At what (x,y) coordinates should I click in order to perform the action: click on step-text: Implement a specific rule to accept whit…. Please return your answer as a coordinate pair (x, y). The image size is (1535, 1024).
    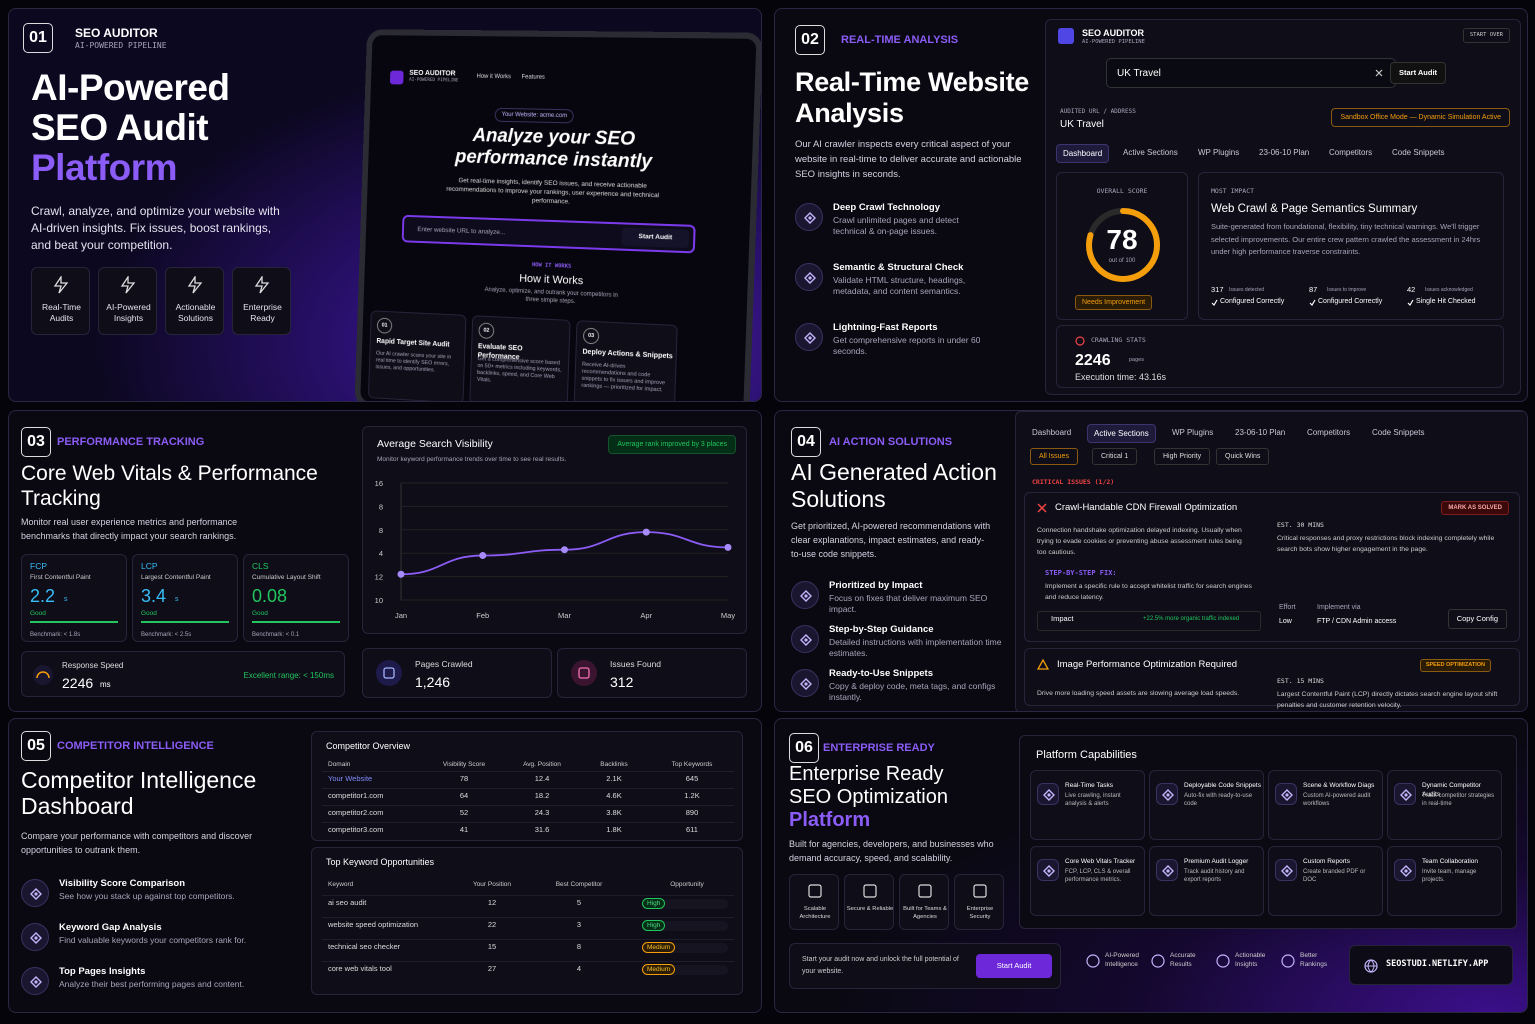
    Looking at the image, I should click on (1148, 592).